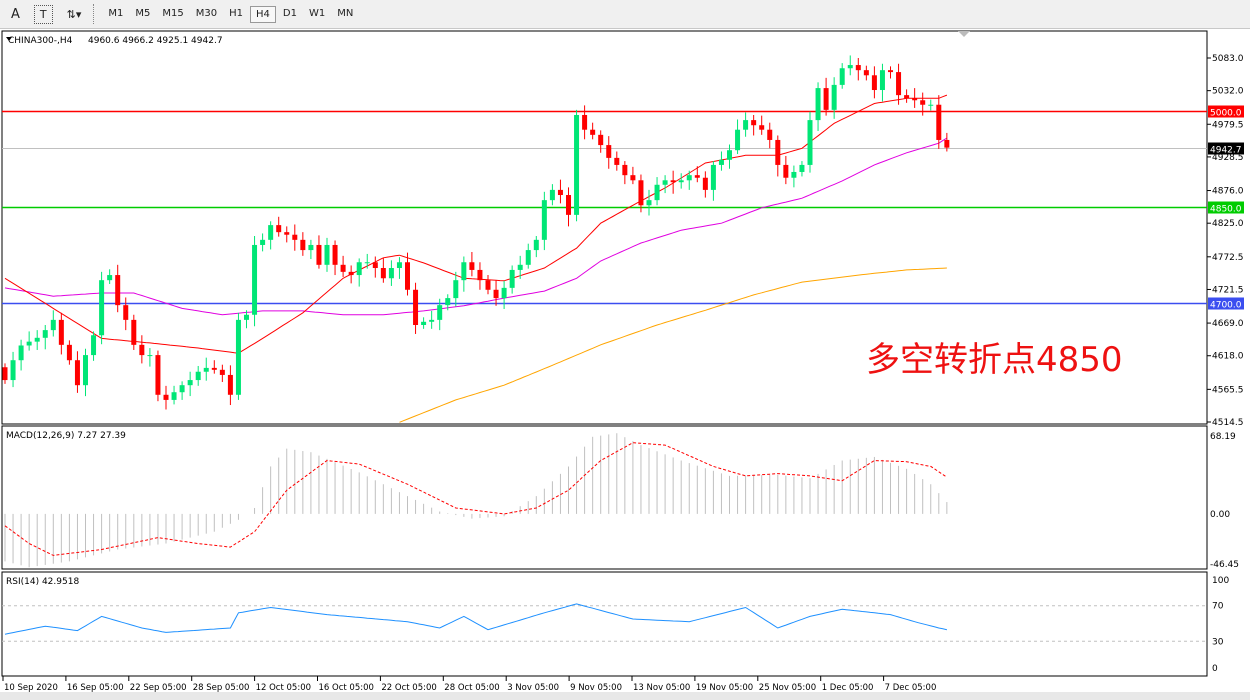 This screenshot has width=1250, height=700. What do you see at coordinates (1220, 581) in the screenshot?
I see `rsi-tick-label: 100` at bounding box center [1220, 581].